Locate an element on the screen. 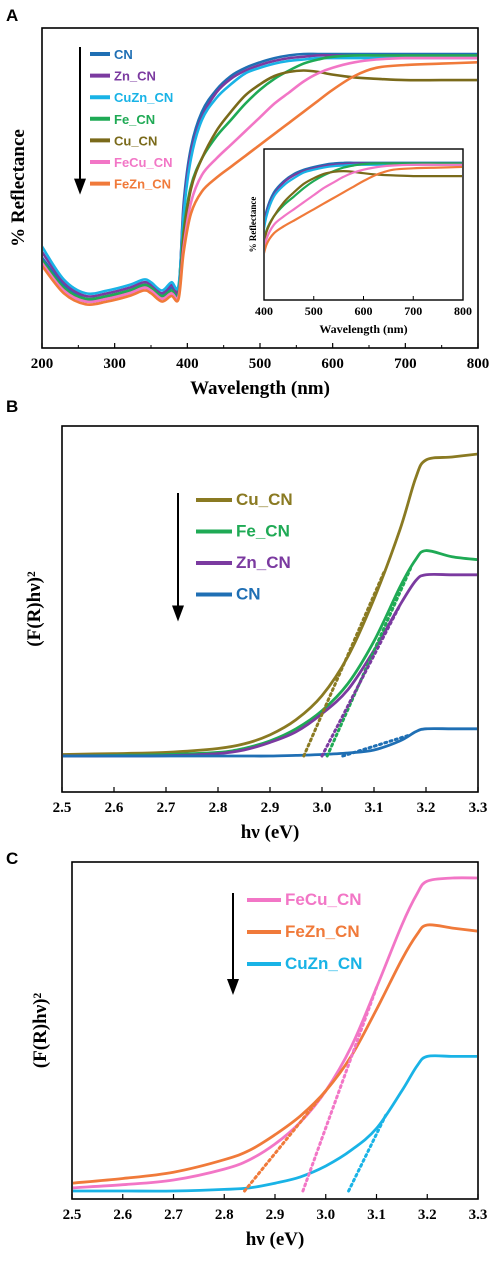 Image resolution: width=498 pixels, height=1275 pixels. inset-series-group is located at coordinates (363, 207).